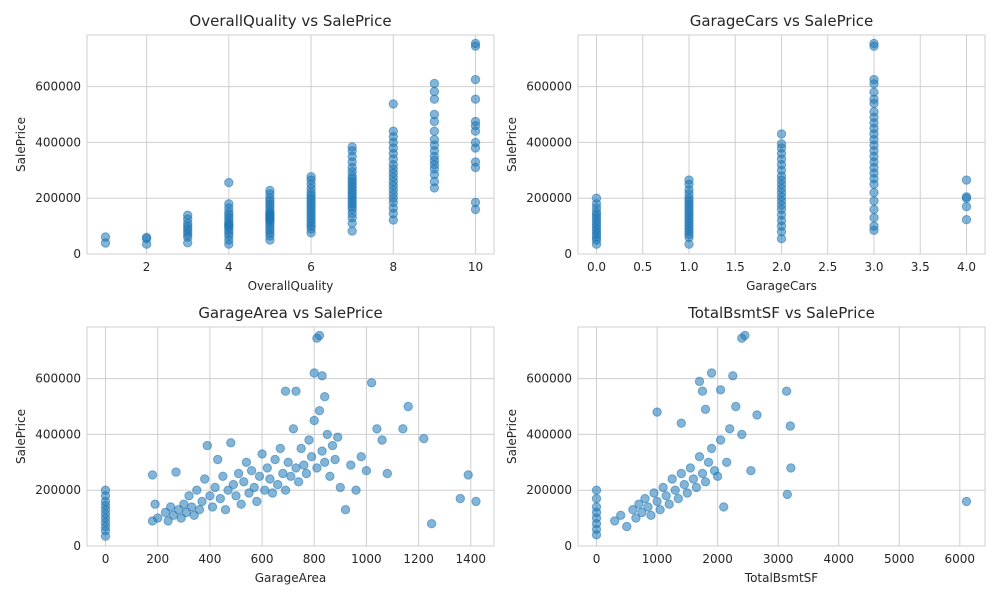 The height and width of the screenshot is (600, 1000). Describe the element at coordinates (291, 286) in the screenshot. I see `x-axis-label: OverallQuality` at that location.